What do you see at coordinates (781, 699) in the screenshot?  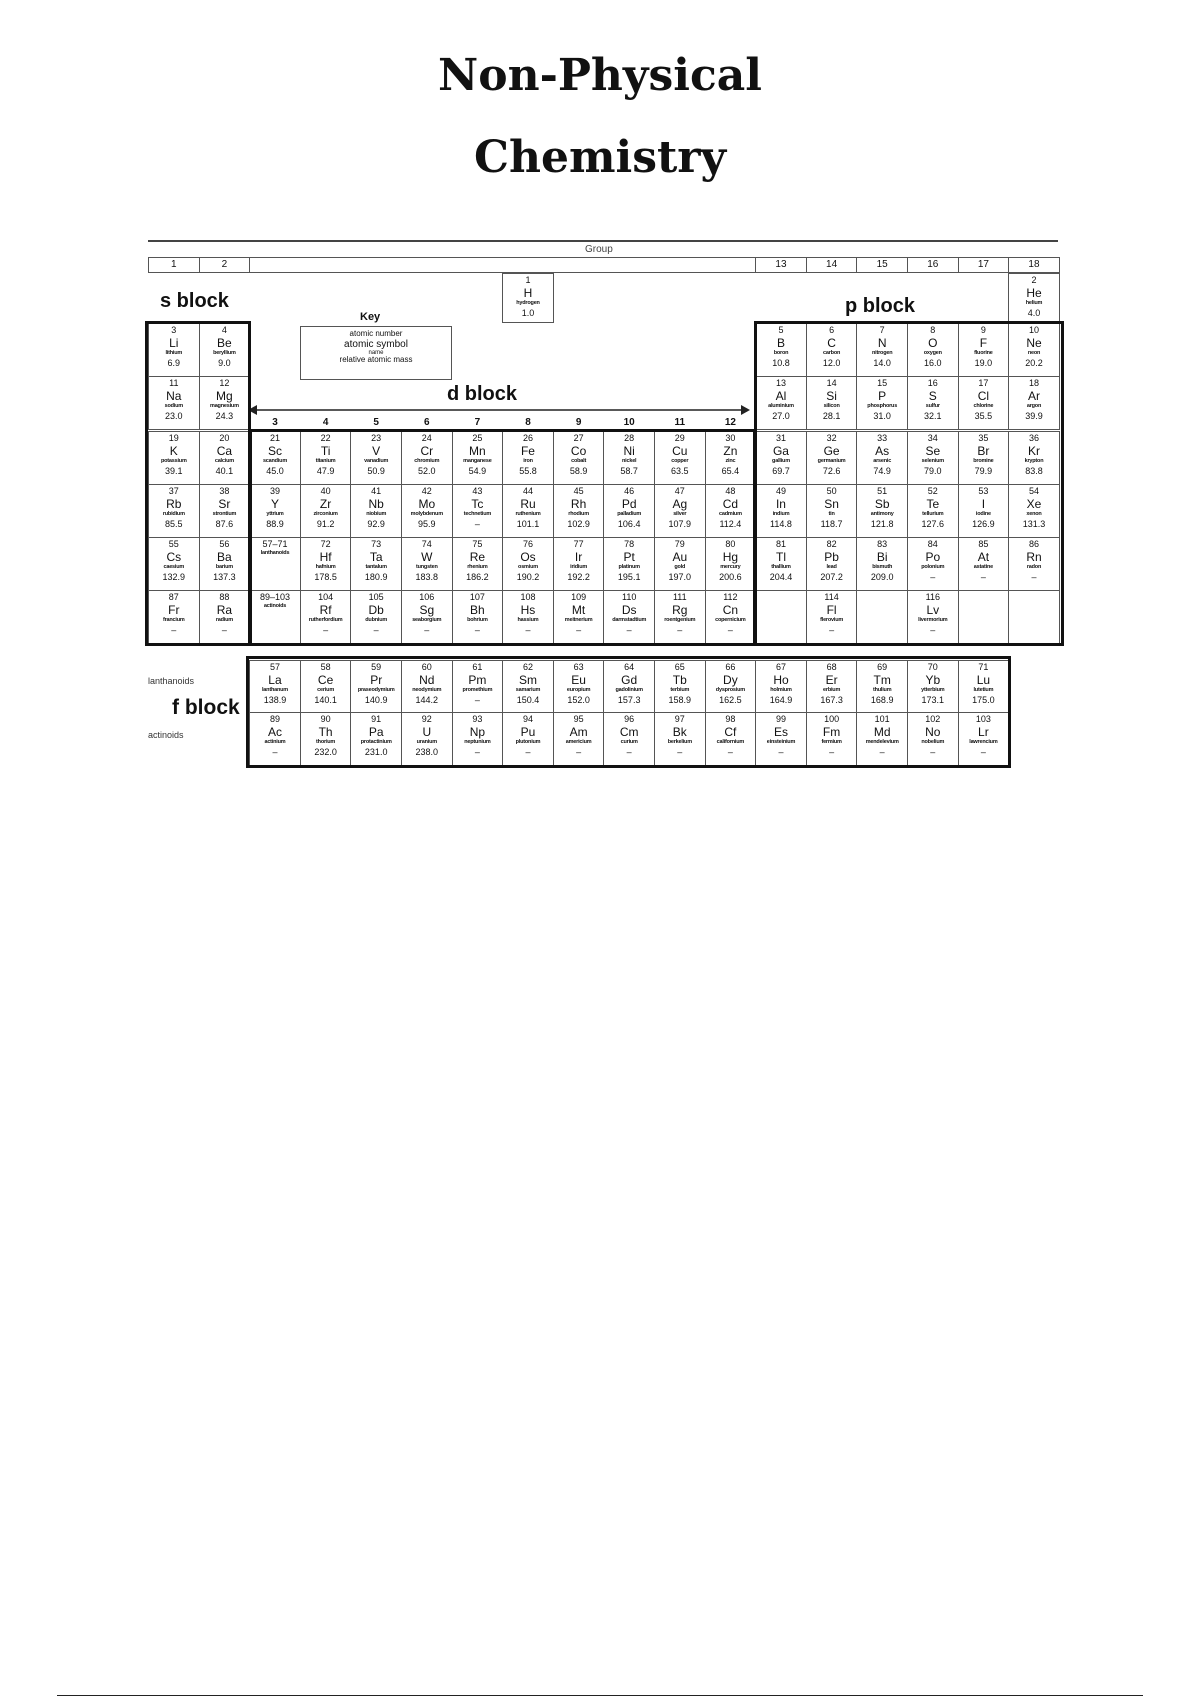 I see `relative-atomic-mass: 164.9` at bounding box center [781, 699].